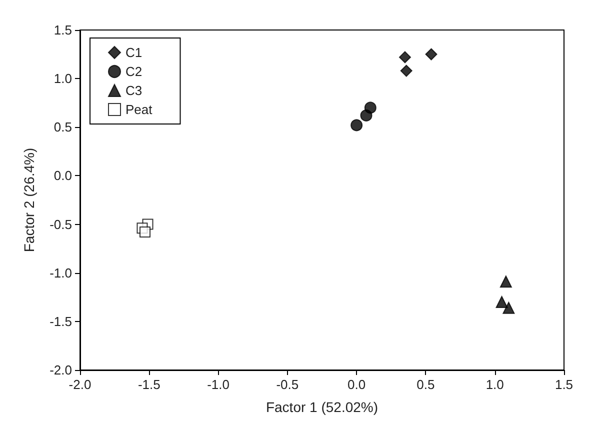  What do you see at coordinates (63, 127) in the screenshot?
I see `y-tick-label: 0.5` at bounding box center [63, 127].